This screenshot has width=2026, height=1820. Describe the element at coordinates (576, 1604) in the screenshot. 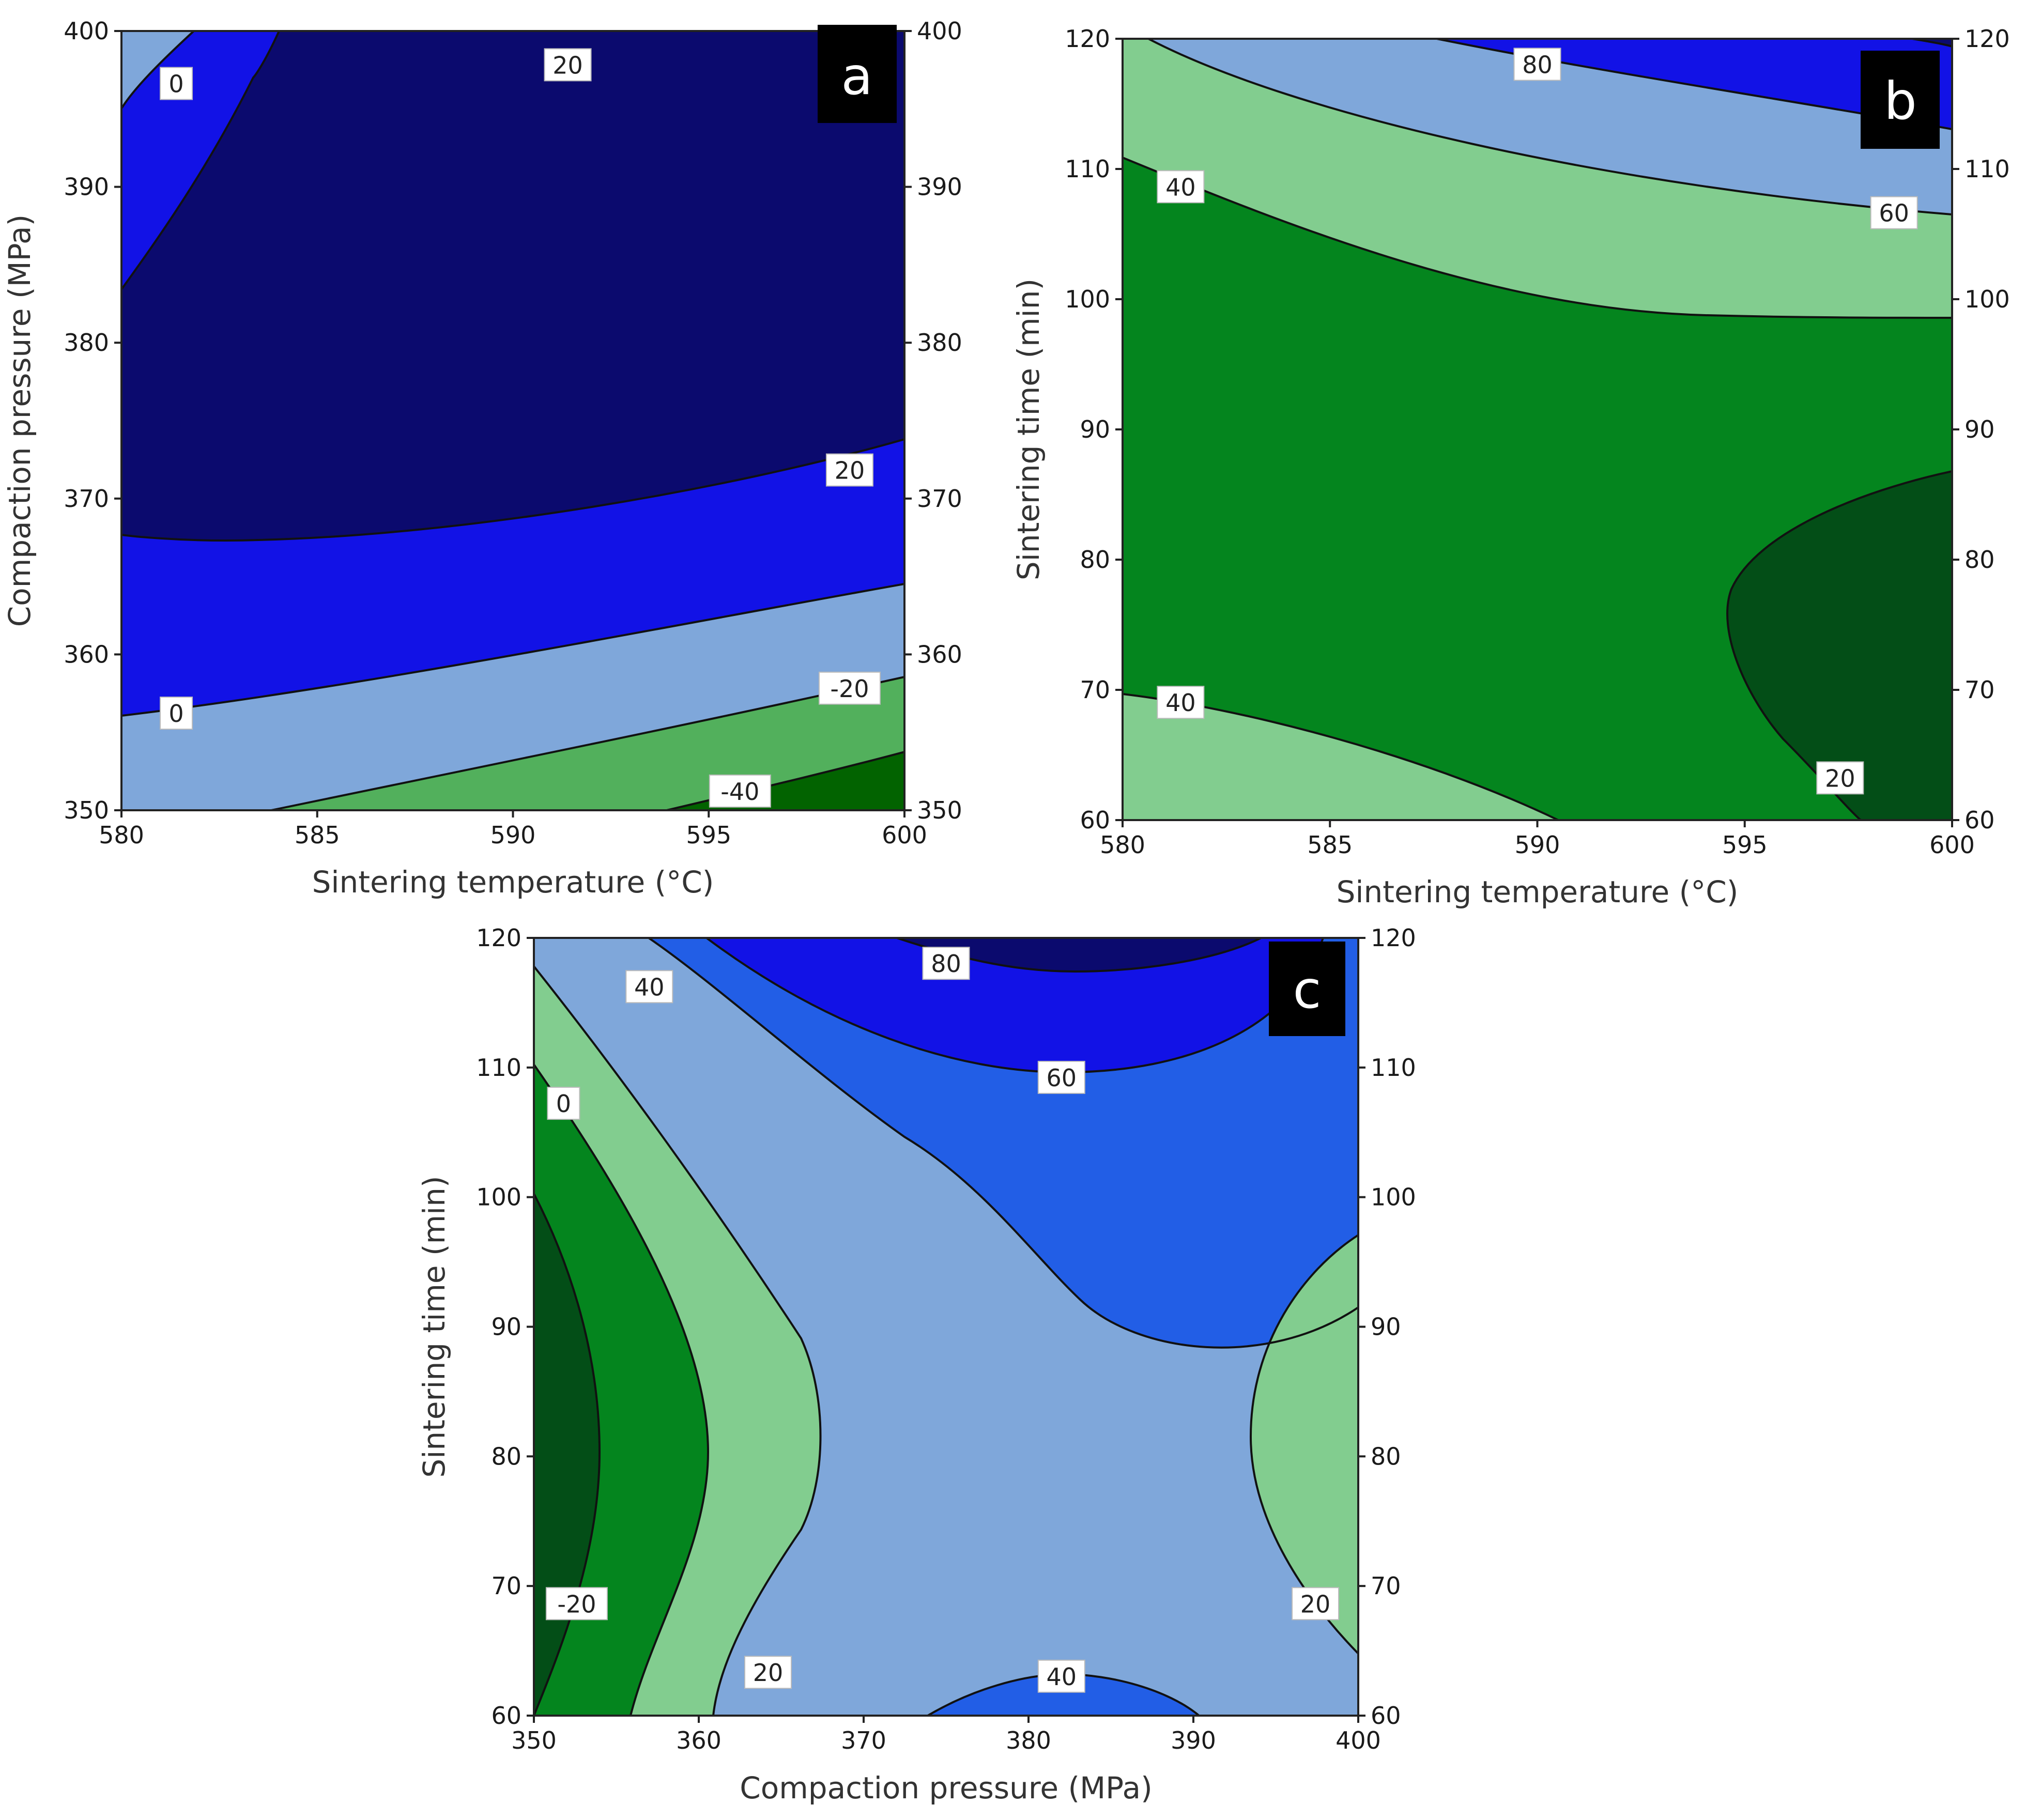

I see `panel-c-contour-label: -20` at that location.